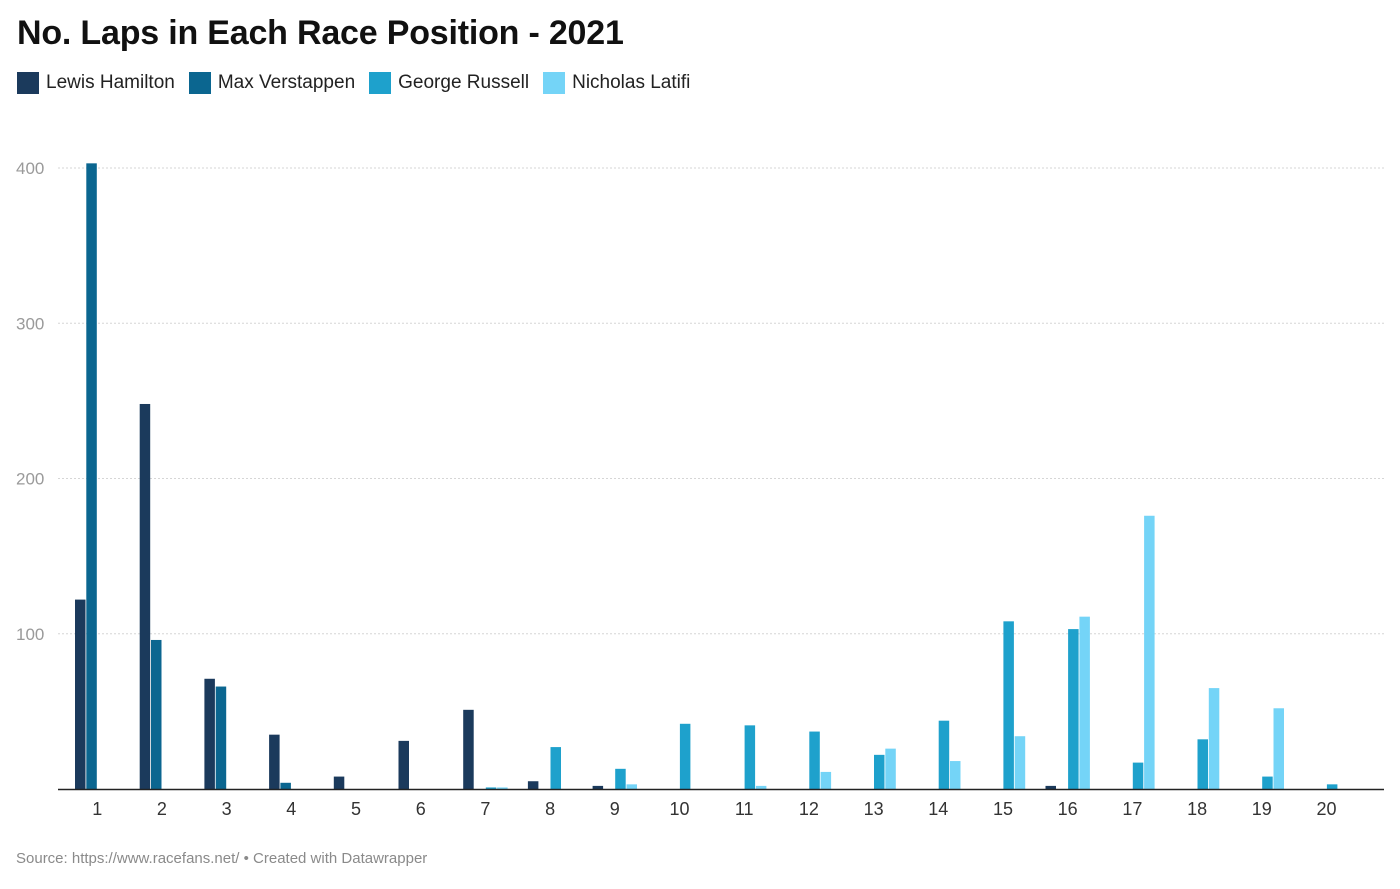  I want to click on y-tick-label: 300, so click(30, 323).